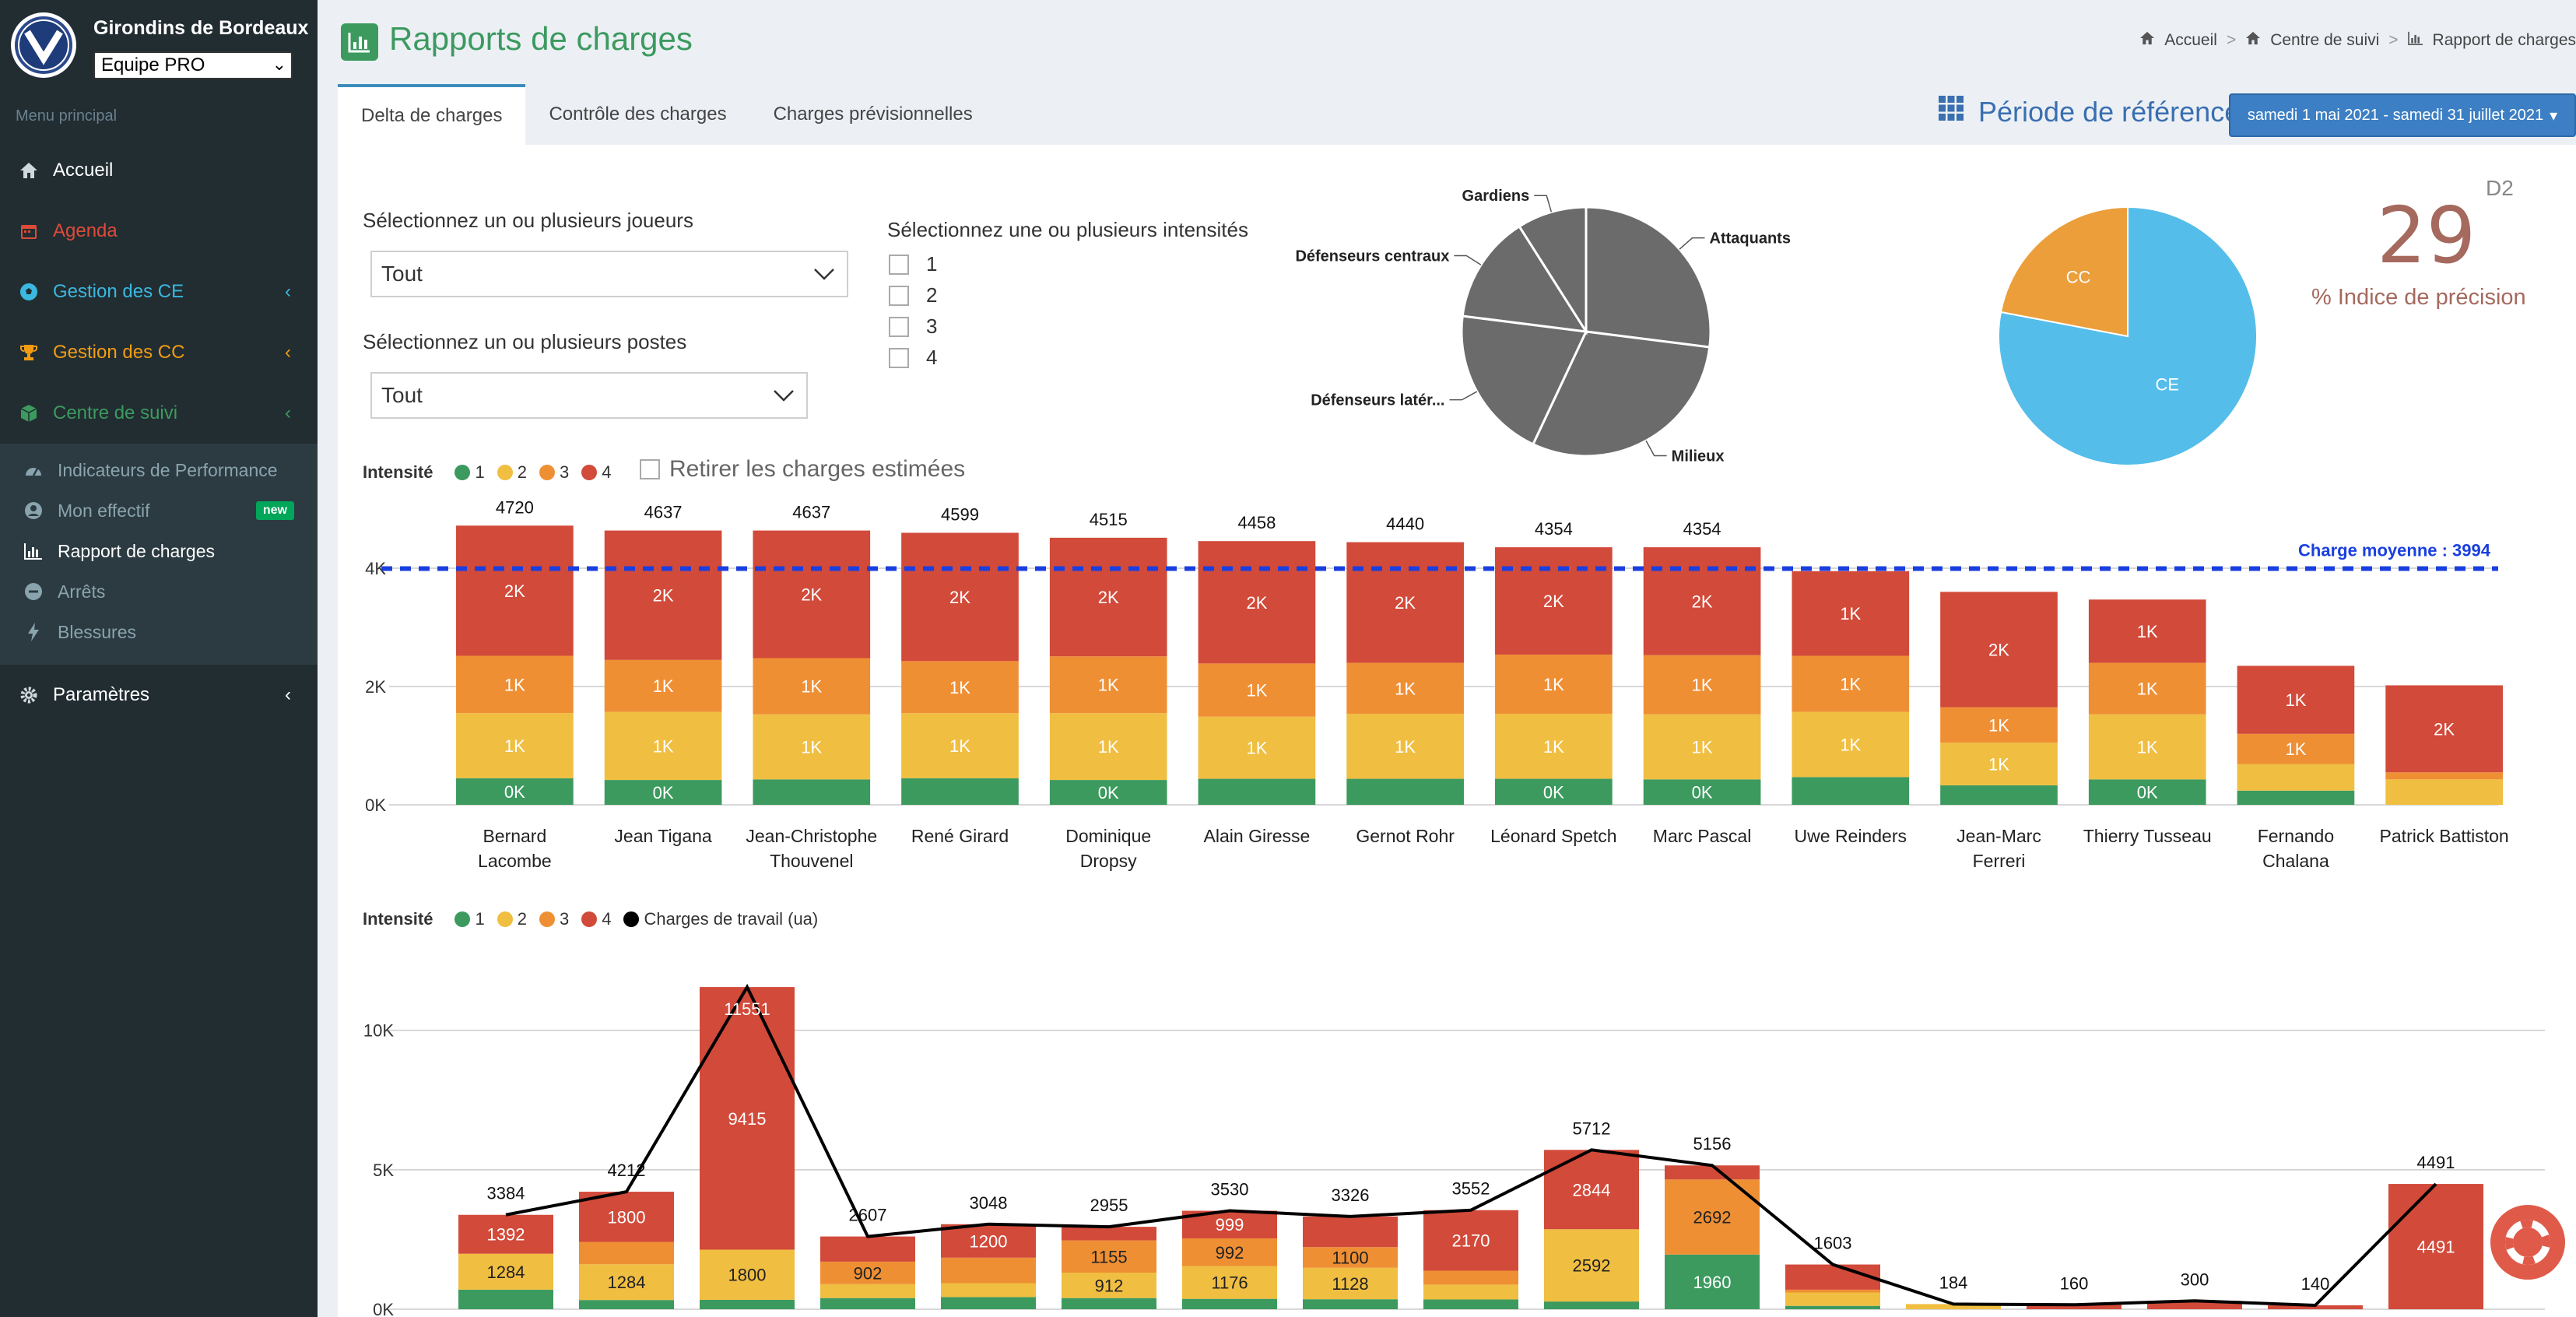  What do you see at coordinates (1553, 836) in the screenshot?
I see `x-category-label: Léonard Spetch` at bounding box center [1553, 836].